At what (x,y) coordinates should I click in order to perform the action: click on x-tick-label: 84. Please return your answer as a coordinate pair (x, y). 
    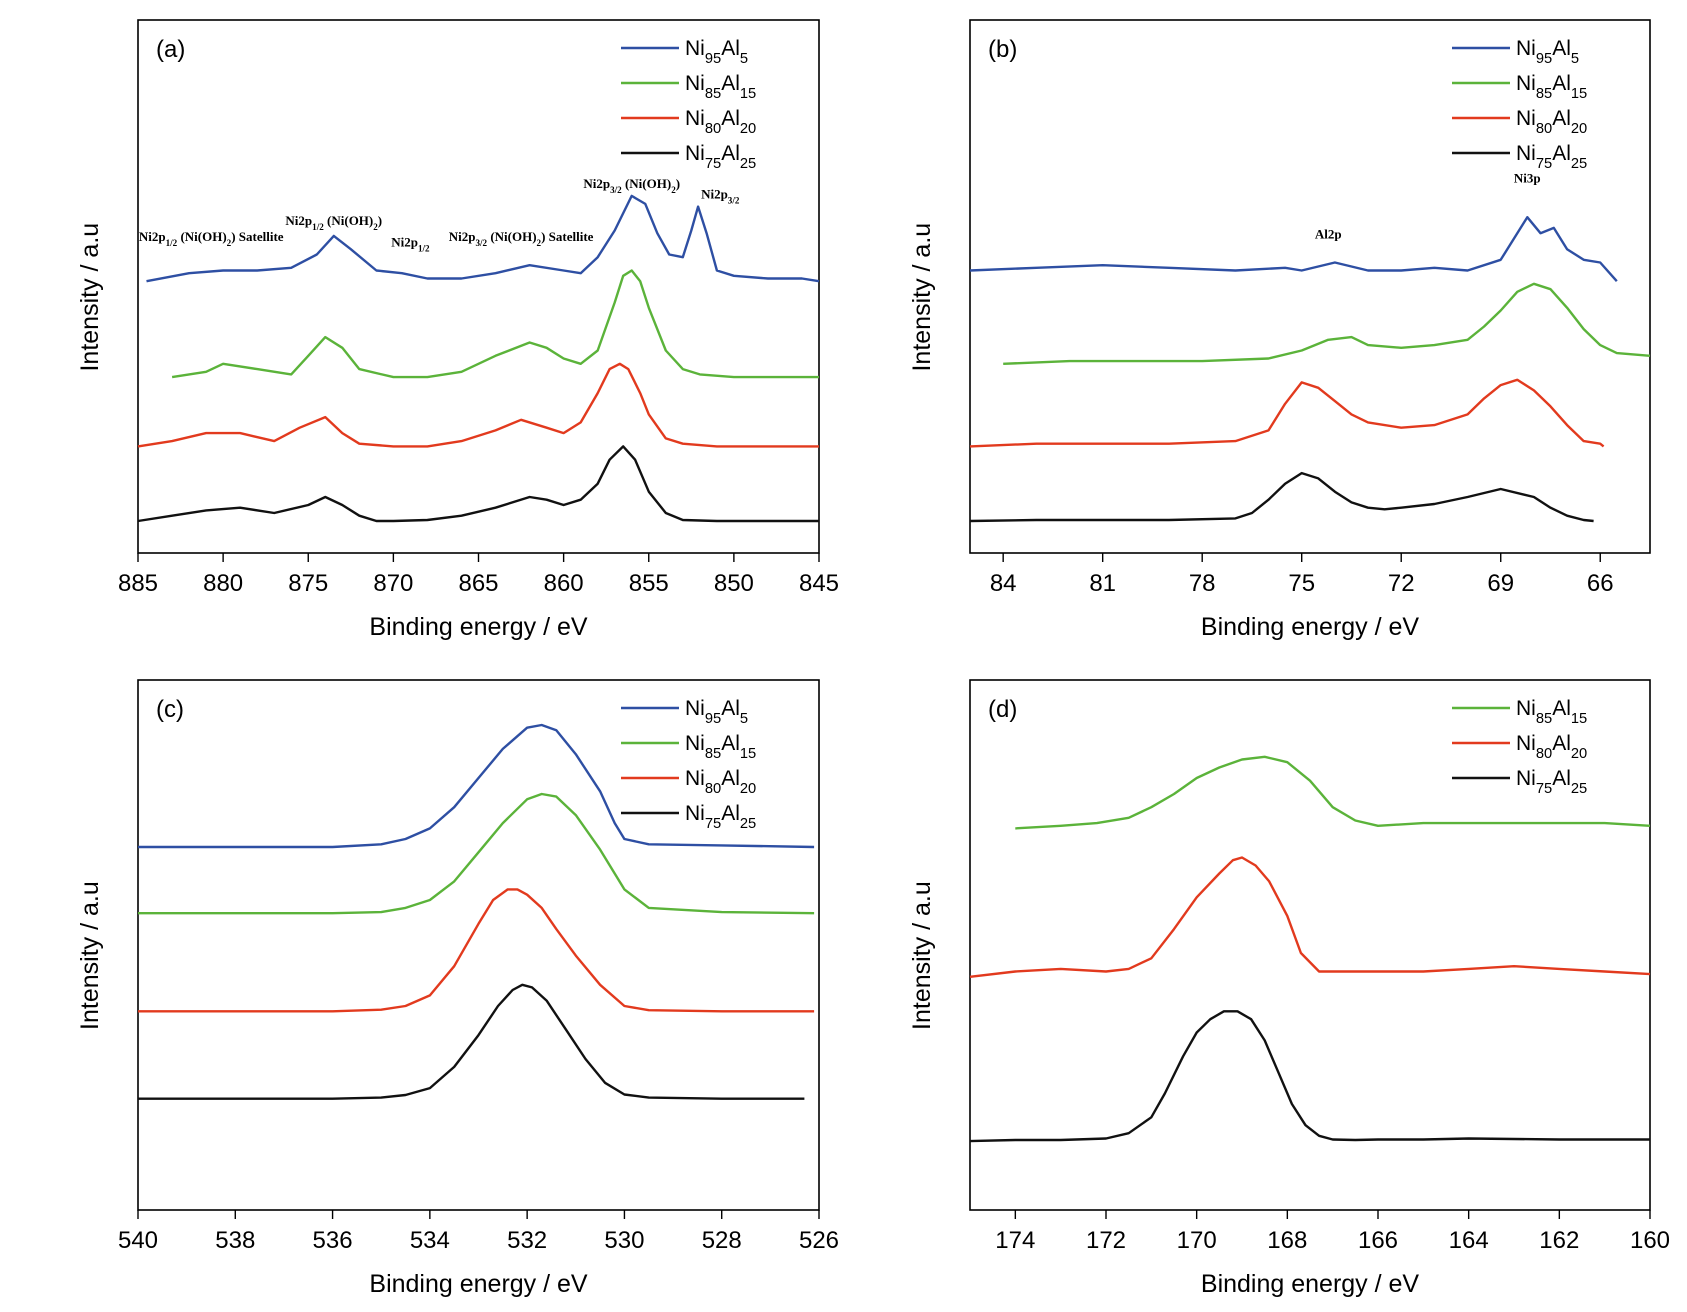
    Looking at the image, I should click on (1003, 583).